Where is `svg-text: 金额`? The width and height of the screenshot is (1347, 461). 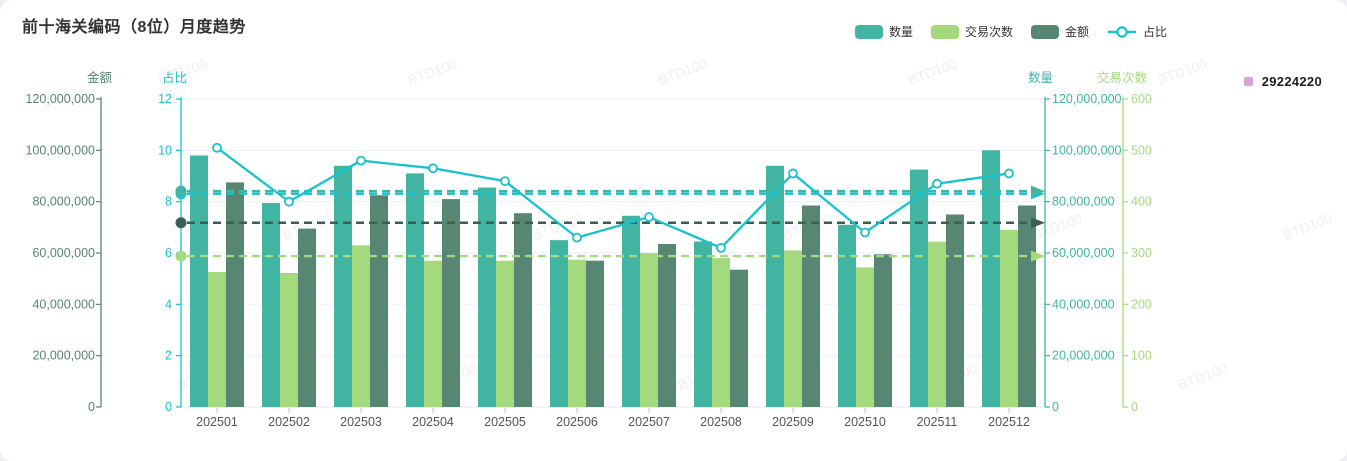
svg-text: 金额 is located at coordinates (100, 77).